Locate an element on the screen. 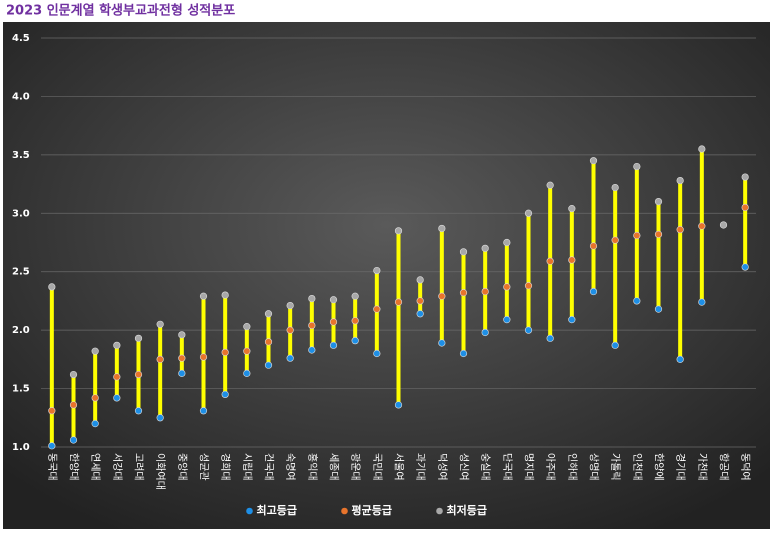 This screenshot has height=536, width=773. legend-label: 최저등급 is located at coordinates (467, 510).